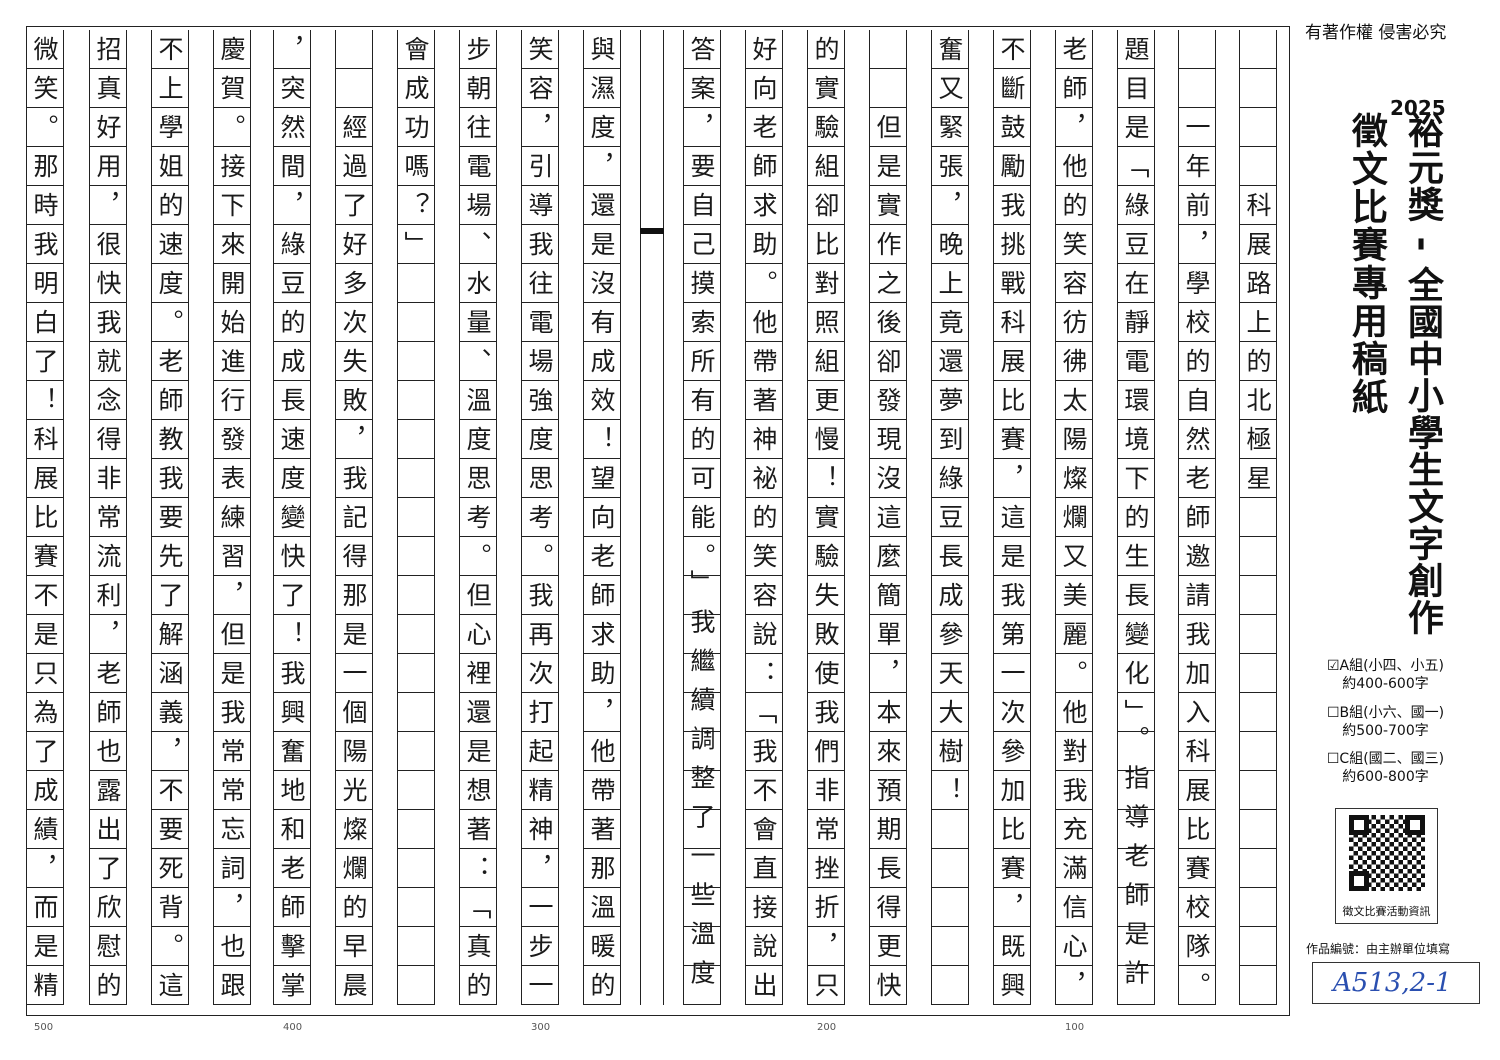 The height and width of the screenshot is (1060, 1500). Describe the element at coordinates (1385, 768) in the screenshot. I see `group-c-option: ☐C組(國二、國三) 約600-800字` at that location.